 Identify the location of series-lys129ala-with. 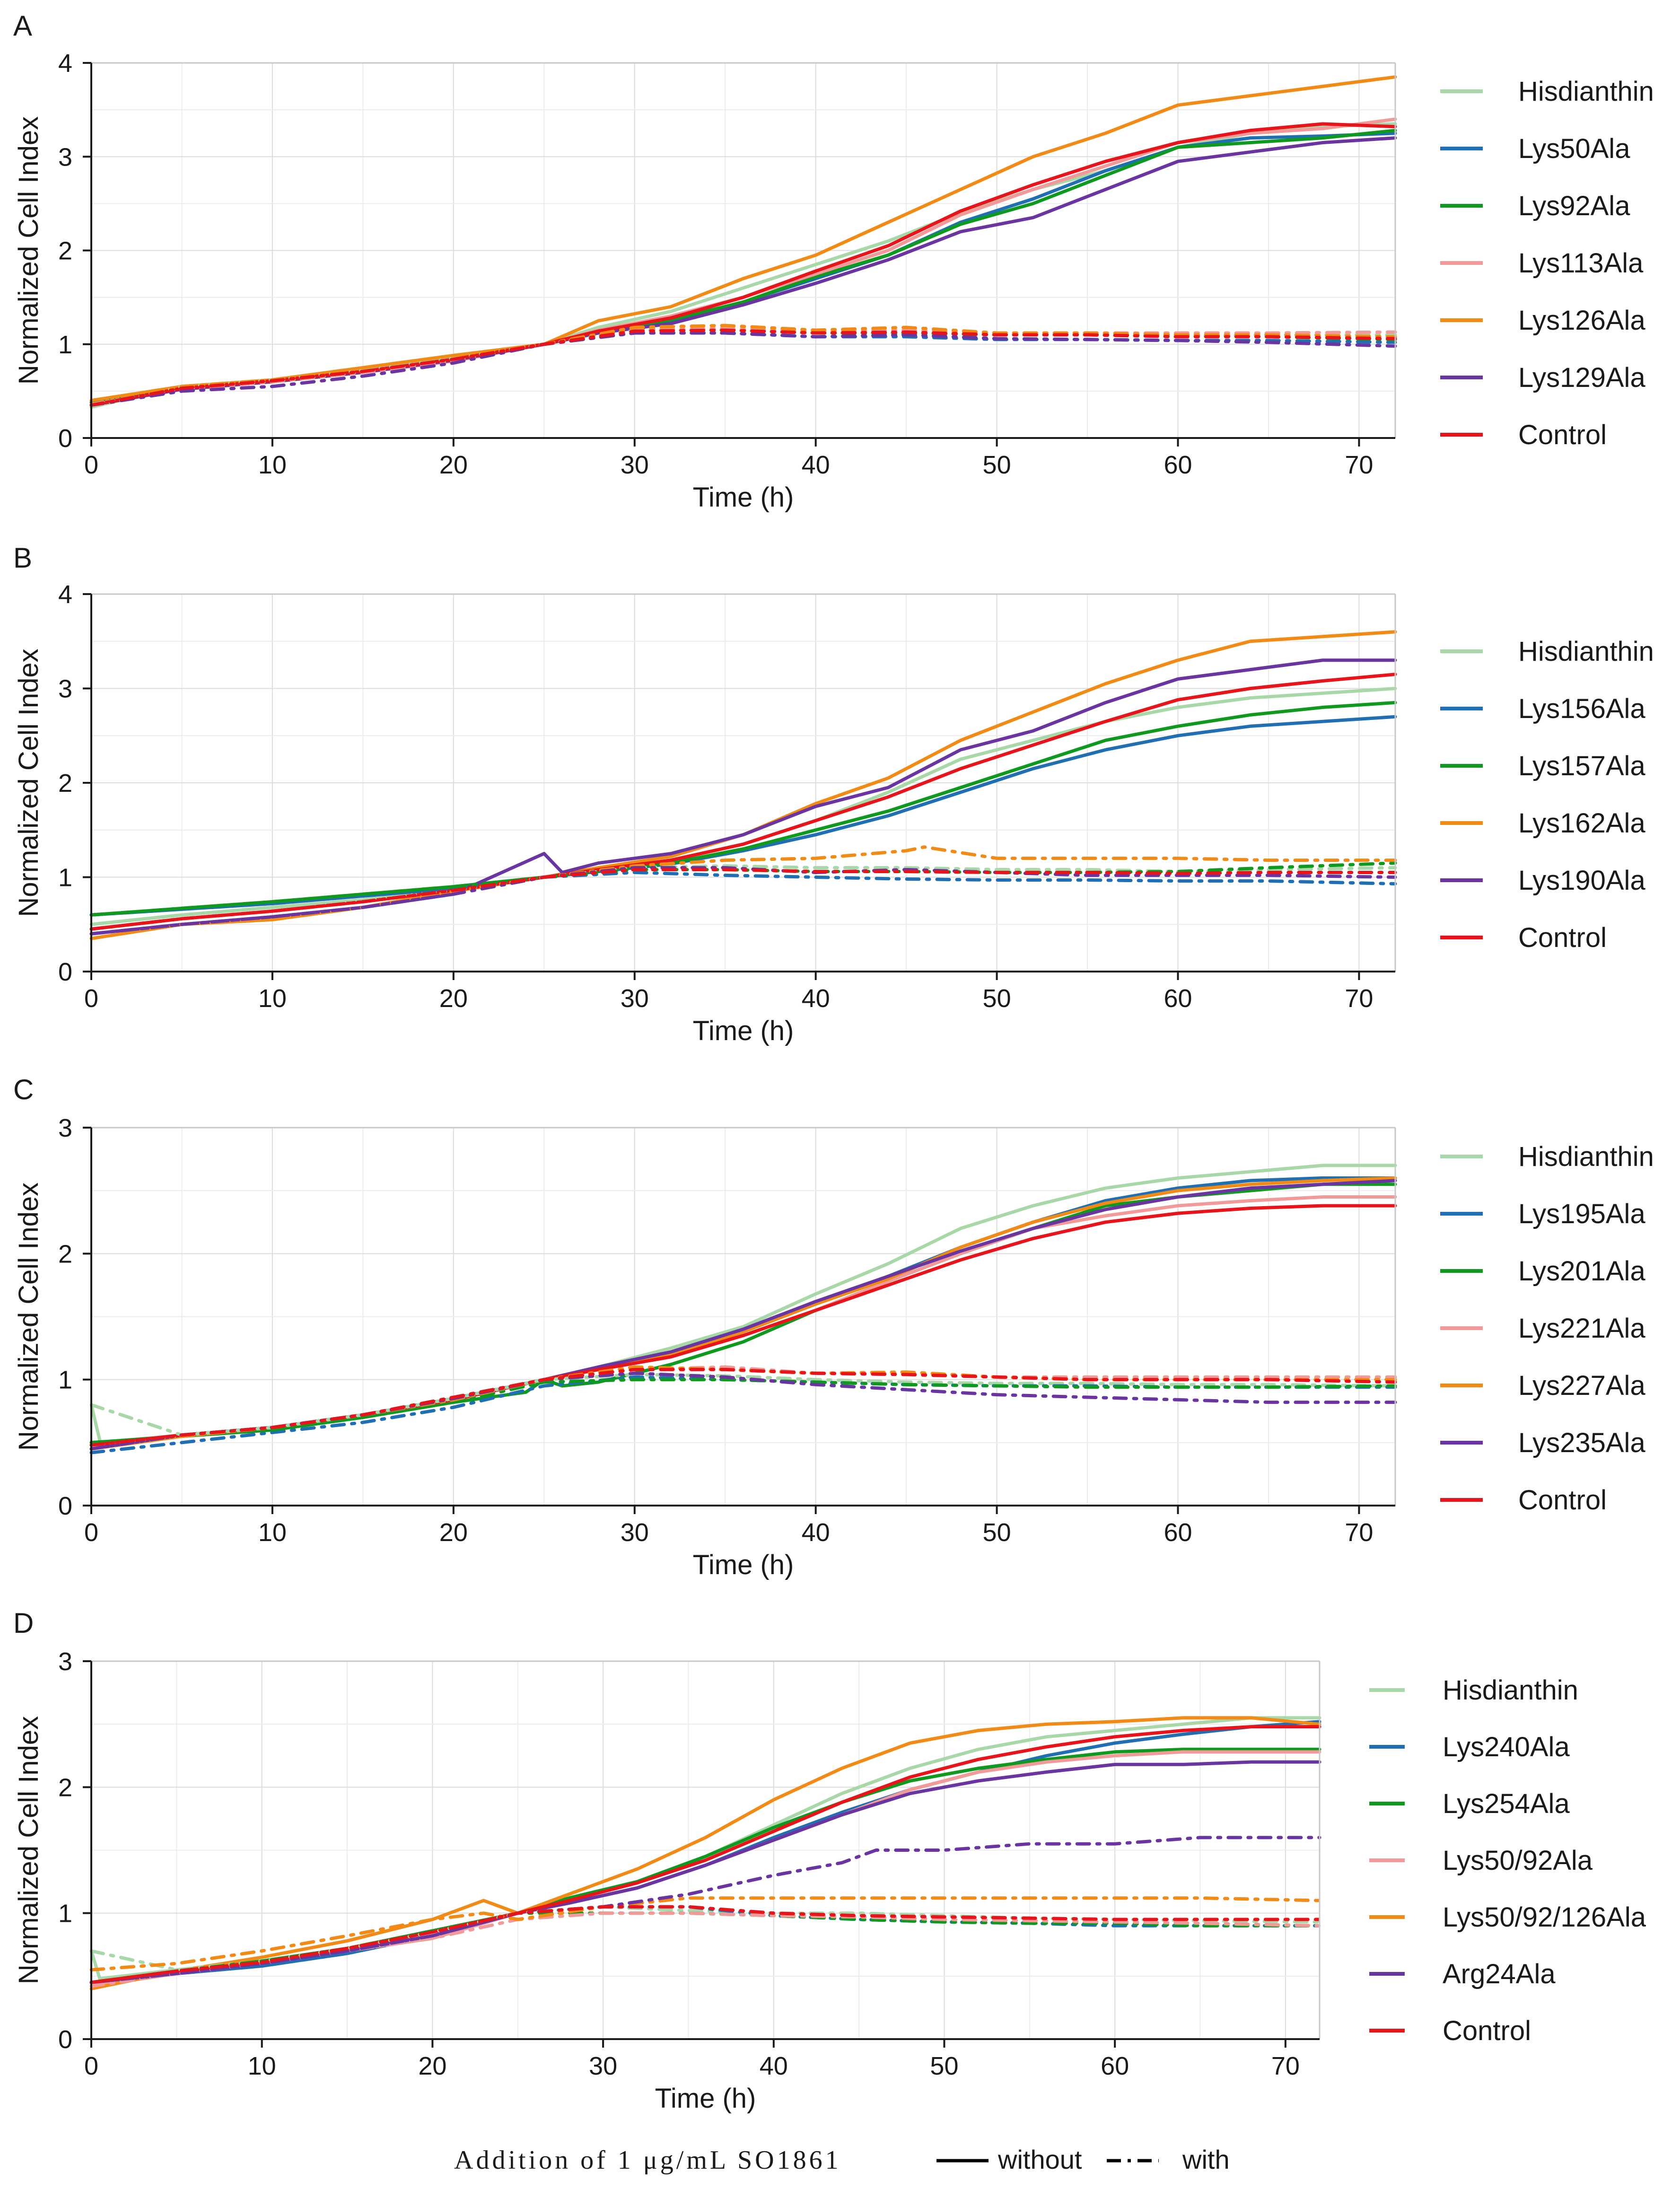
(743, 369).